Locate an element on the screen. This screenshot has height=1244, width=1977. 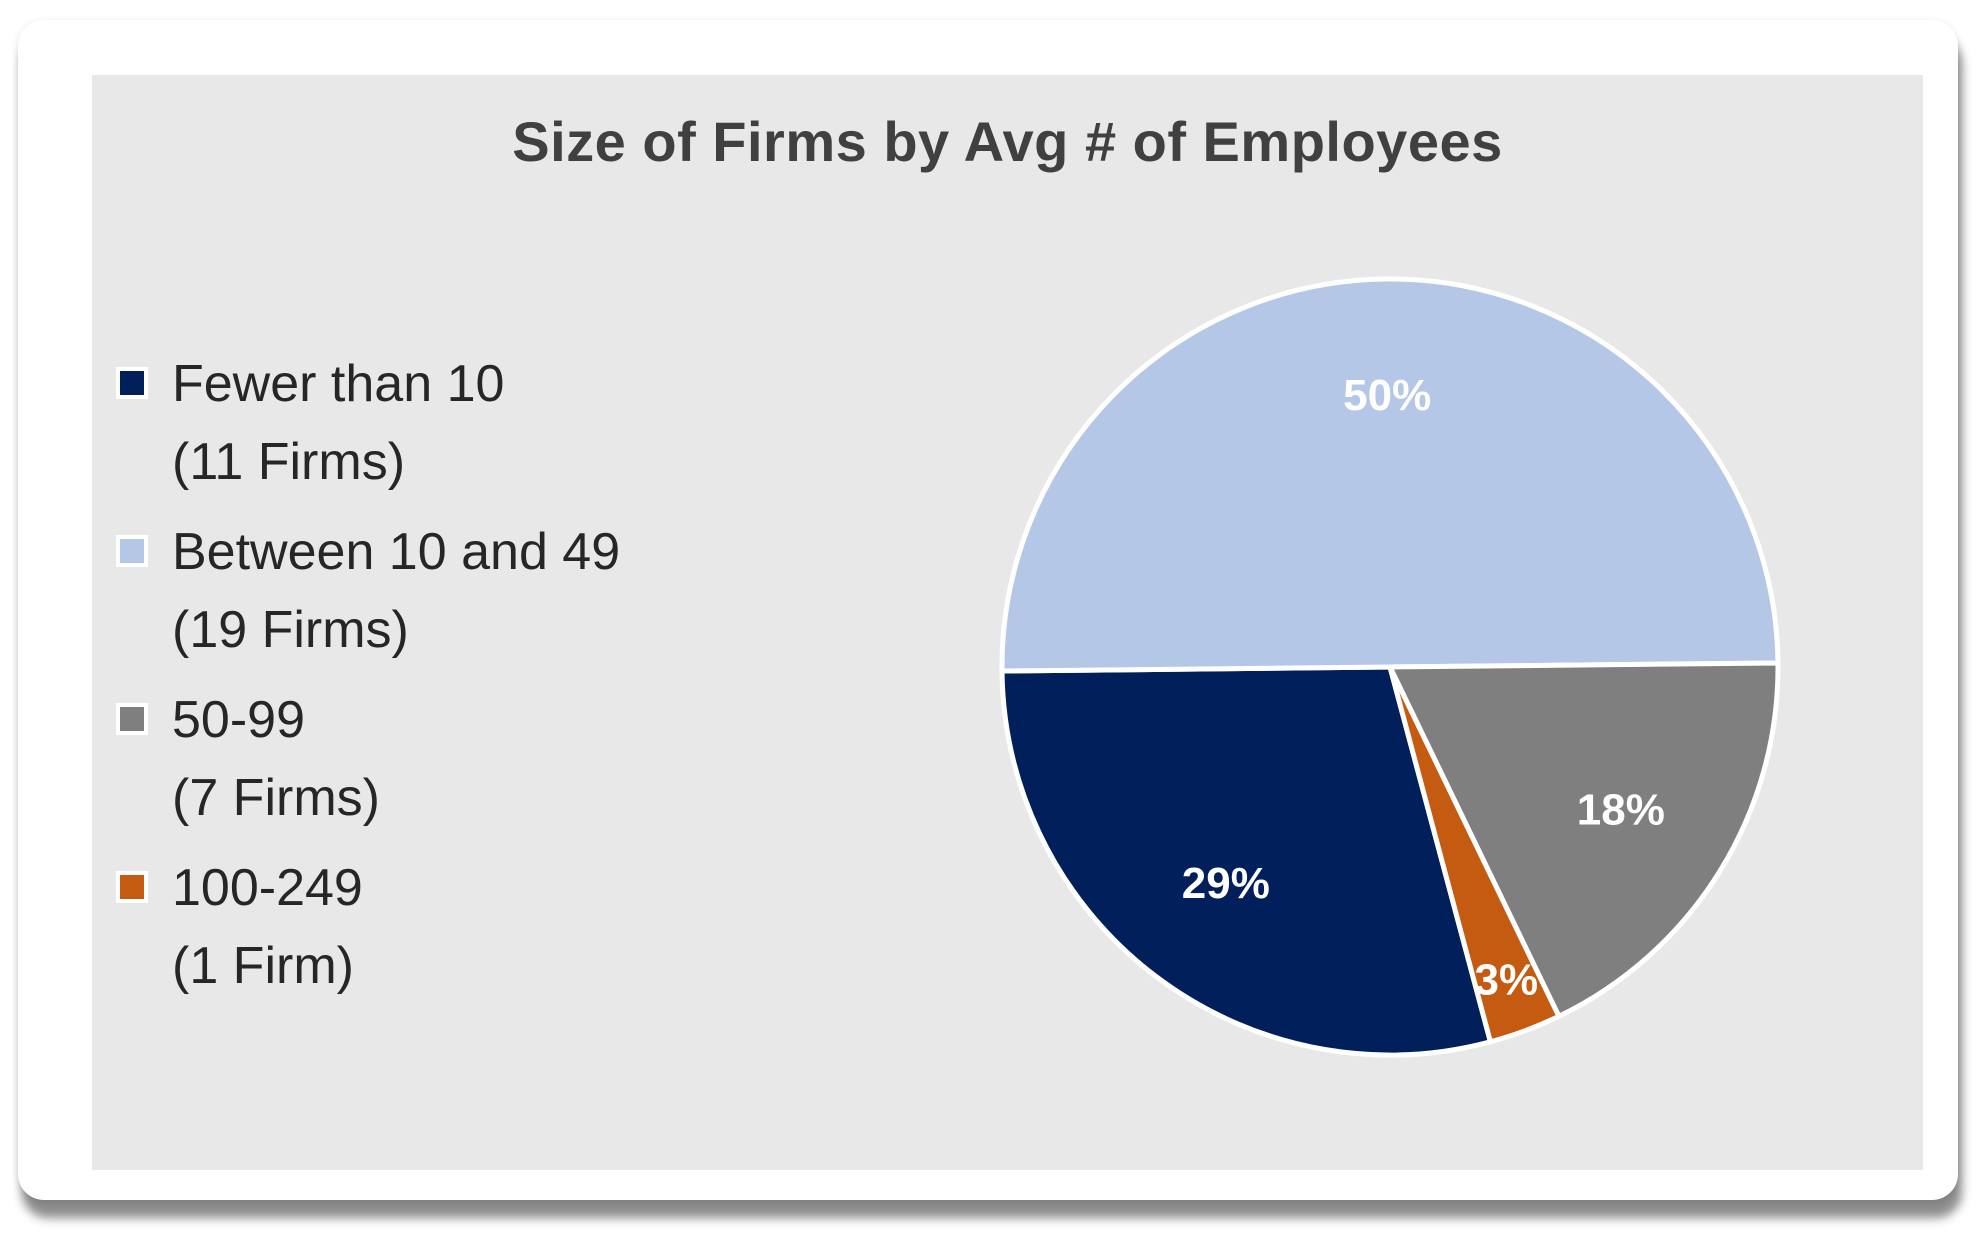
legend-firm-count: (1 Firm) is located at coordinates (263, 966).